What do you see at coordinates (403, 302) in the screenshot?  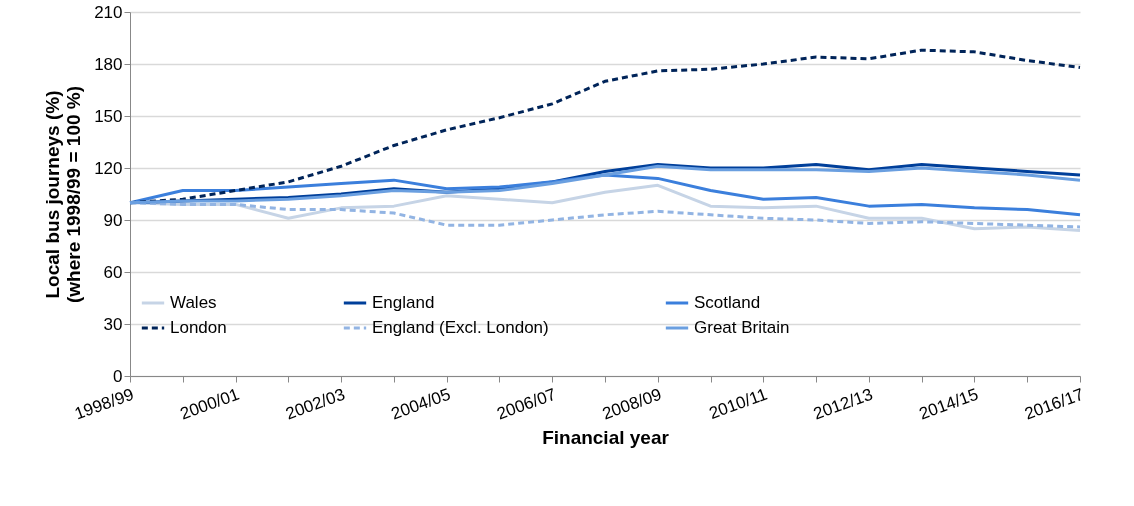 I see `legend-label: England` at bounding box center [403, 302].